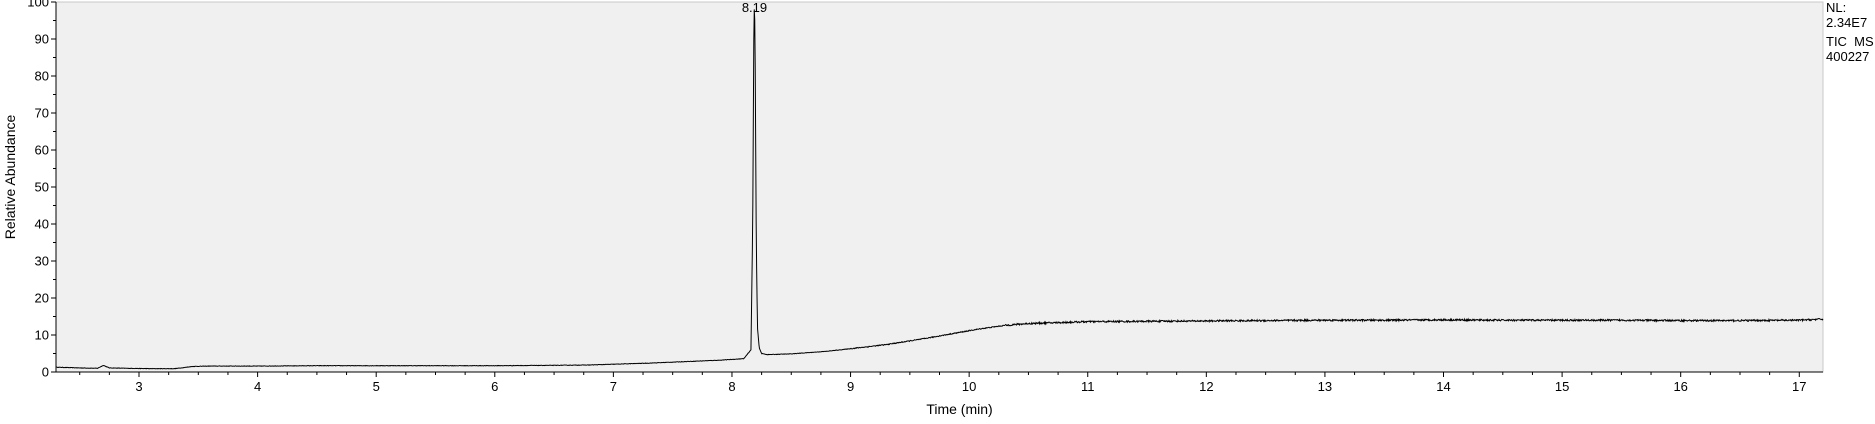 The width and height of the screenshot is (1875, 424). Describe the element at coordinates (42, 335) in the screenshot. I see `y-tick-label: 10` at that location.